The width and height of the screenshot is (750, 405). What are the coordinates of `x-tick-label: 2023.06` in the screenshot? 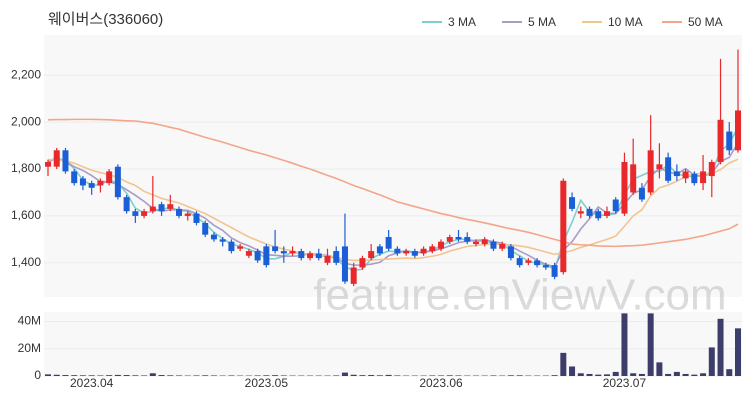 It's located at (441, 383).